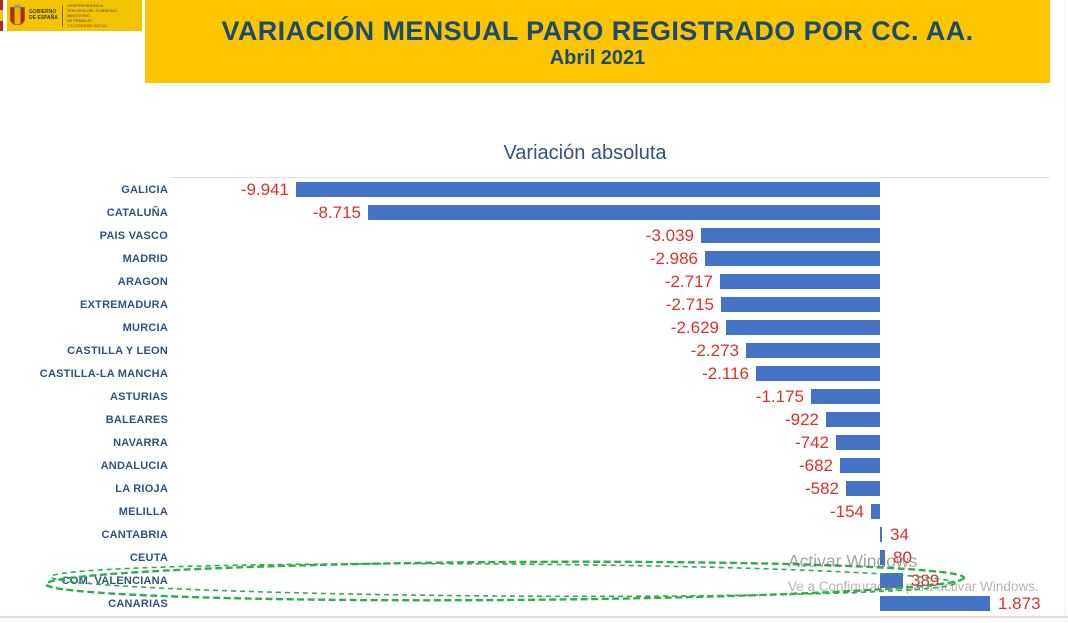 This screenshot has height=623, width=1068. I want to click on value-label: -154, so click(846, 511).